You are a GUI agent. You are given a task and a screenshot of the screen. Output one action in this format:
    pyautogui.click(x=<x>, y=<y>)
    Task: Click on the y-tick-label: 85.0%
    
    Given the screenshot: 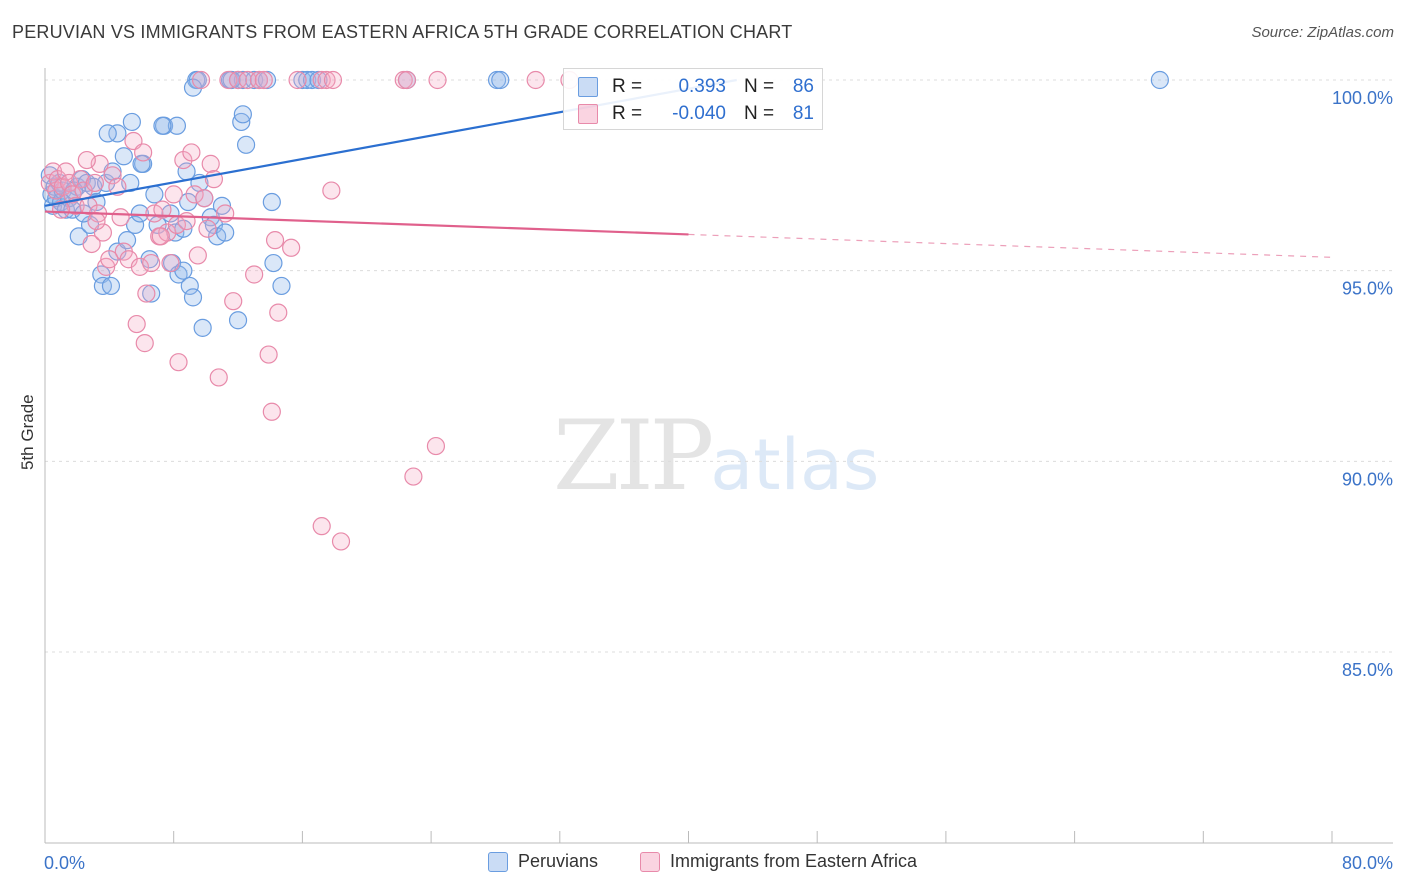 What is the action you would take?
    pyautogui.click(x=1367, y=670)
    